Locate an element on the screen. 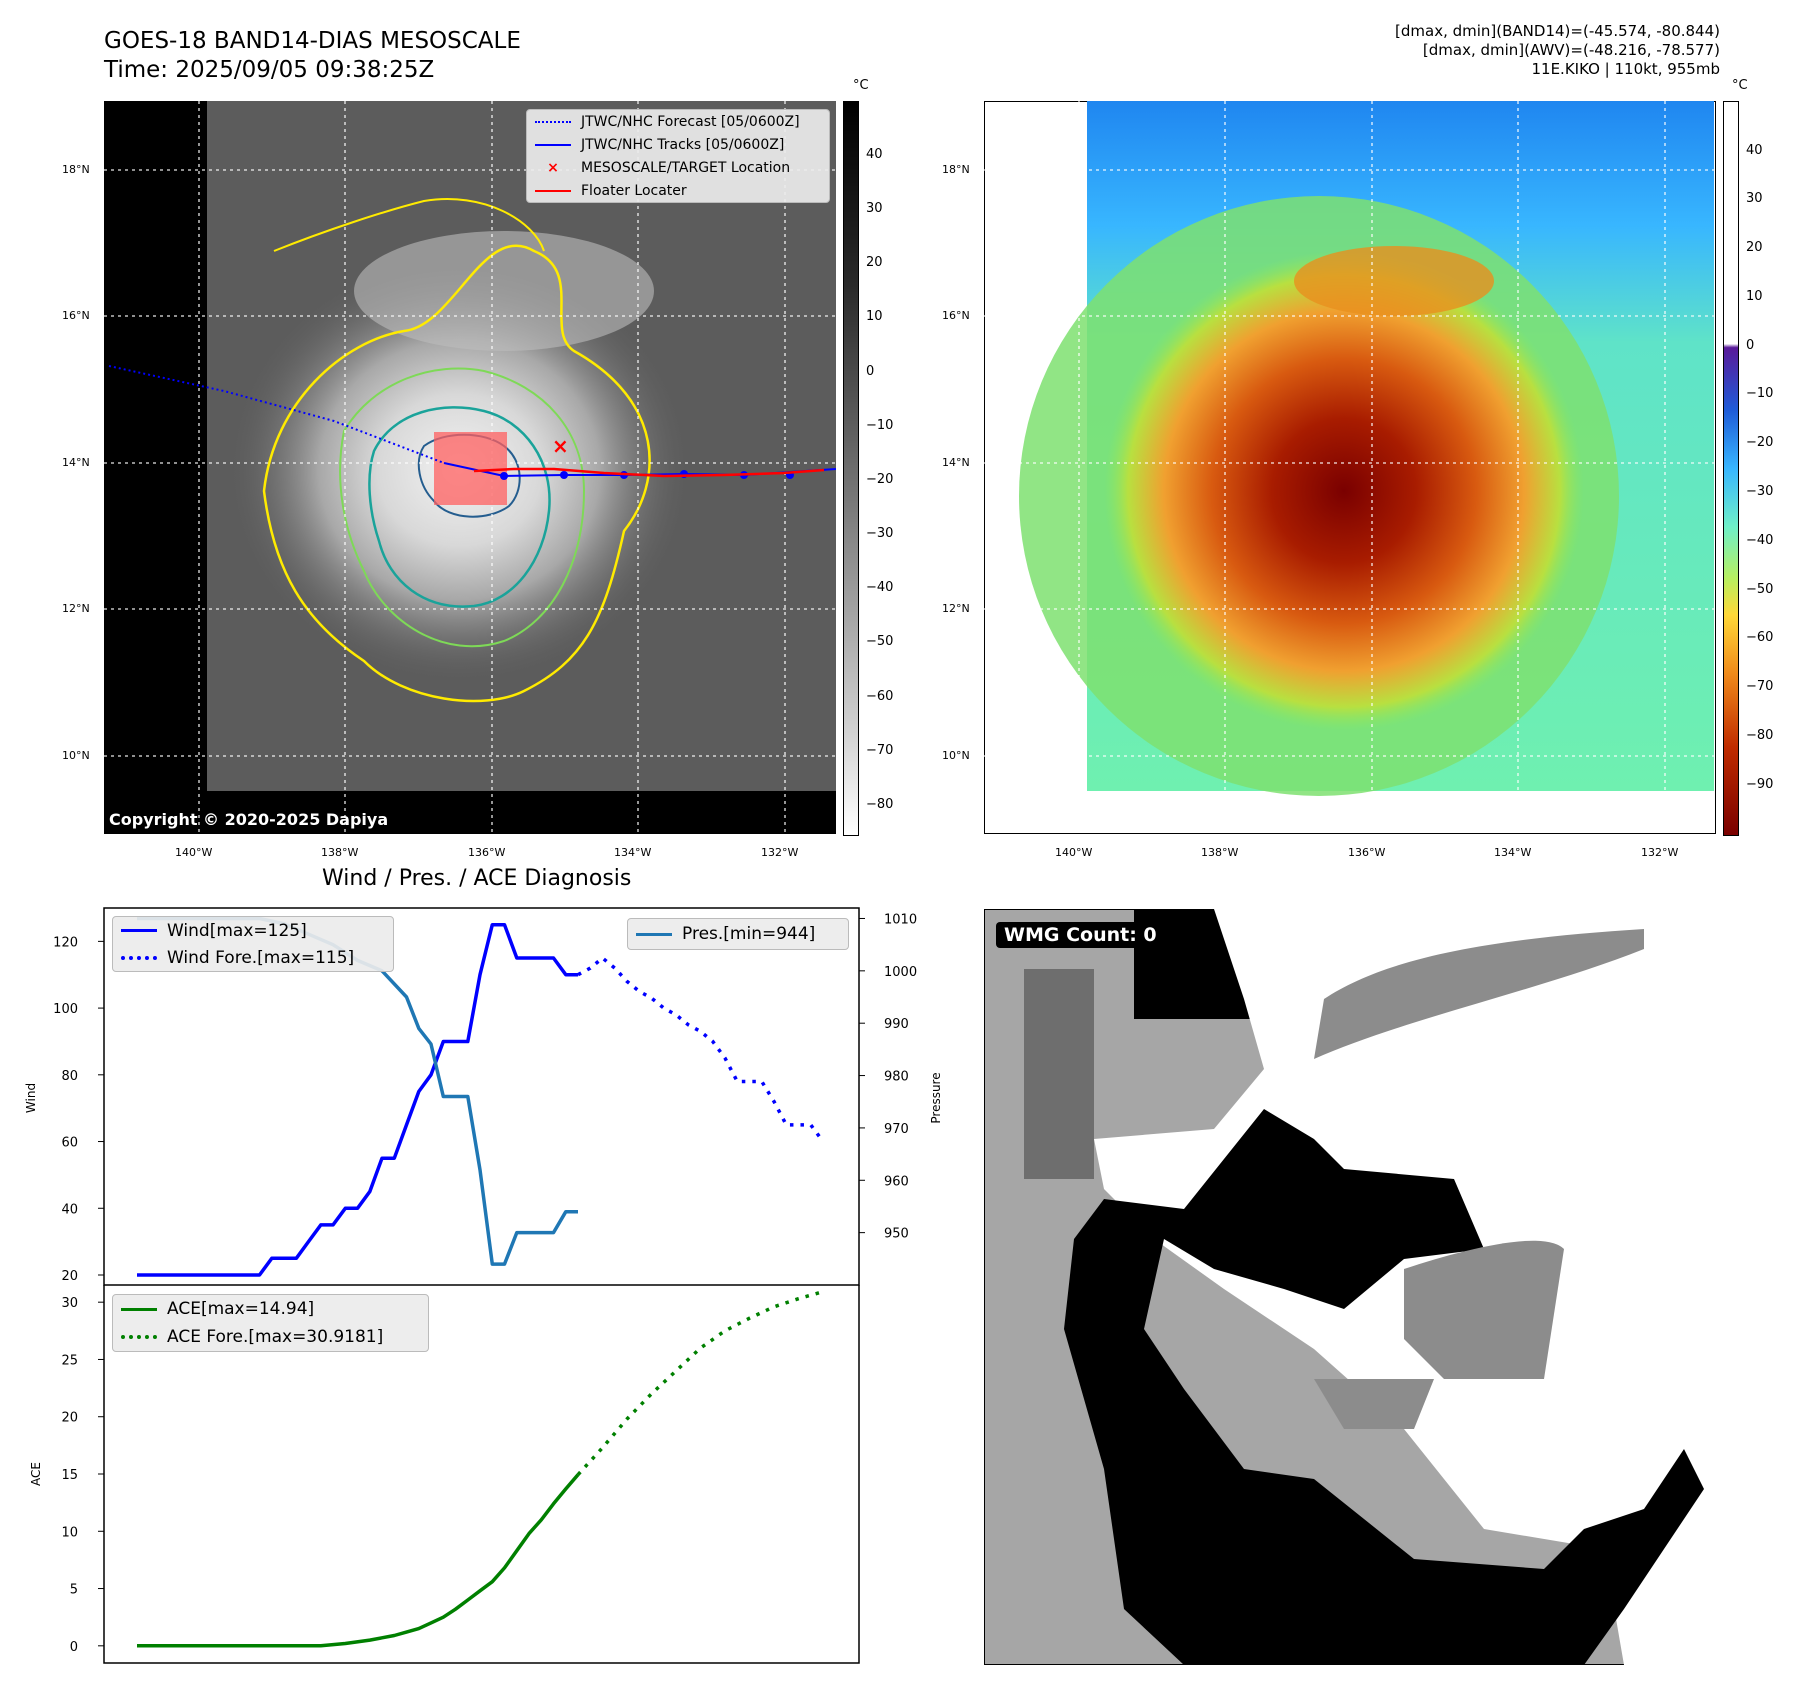 The height and width of the screenshot is (1690, 1797). awv-colorbar-tick: −70 is located at coordinates (1760, 686).